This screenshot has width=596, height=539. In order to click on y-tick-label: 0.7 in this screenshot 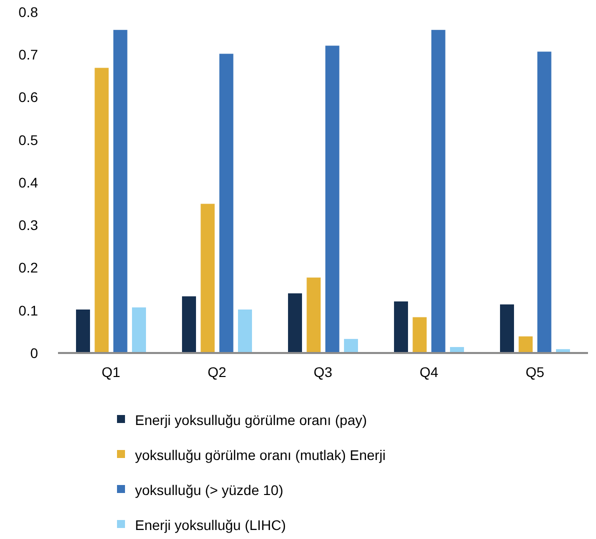, I will do `click(28, 54)`.